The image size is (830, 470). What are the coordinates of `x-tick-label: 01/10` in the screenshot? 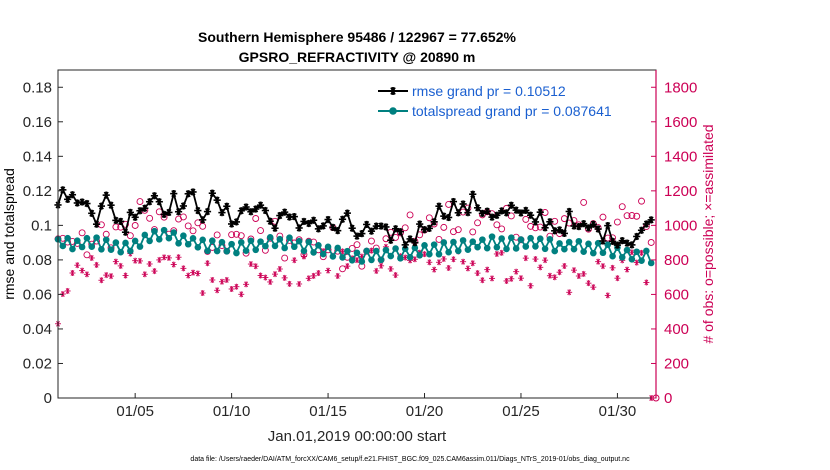 It's located at (232, 411).